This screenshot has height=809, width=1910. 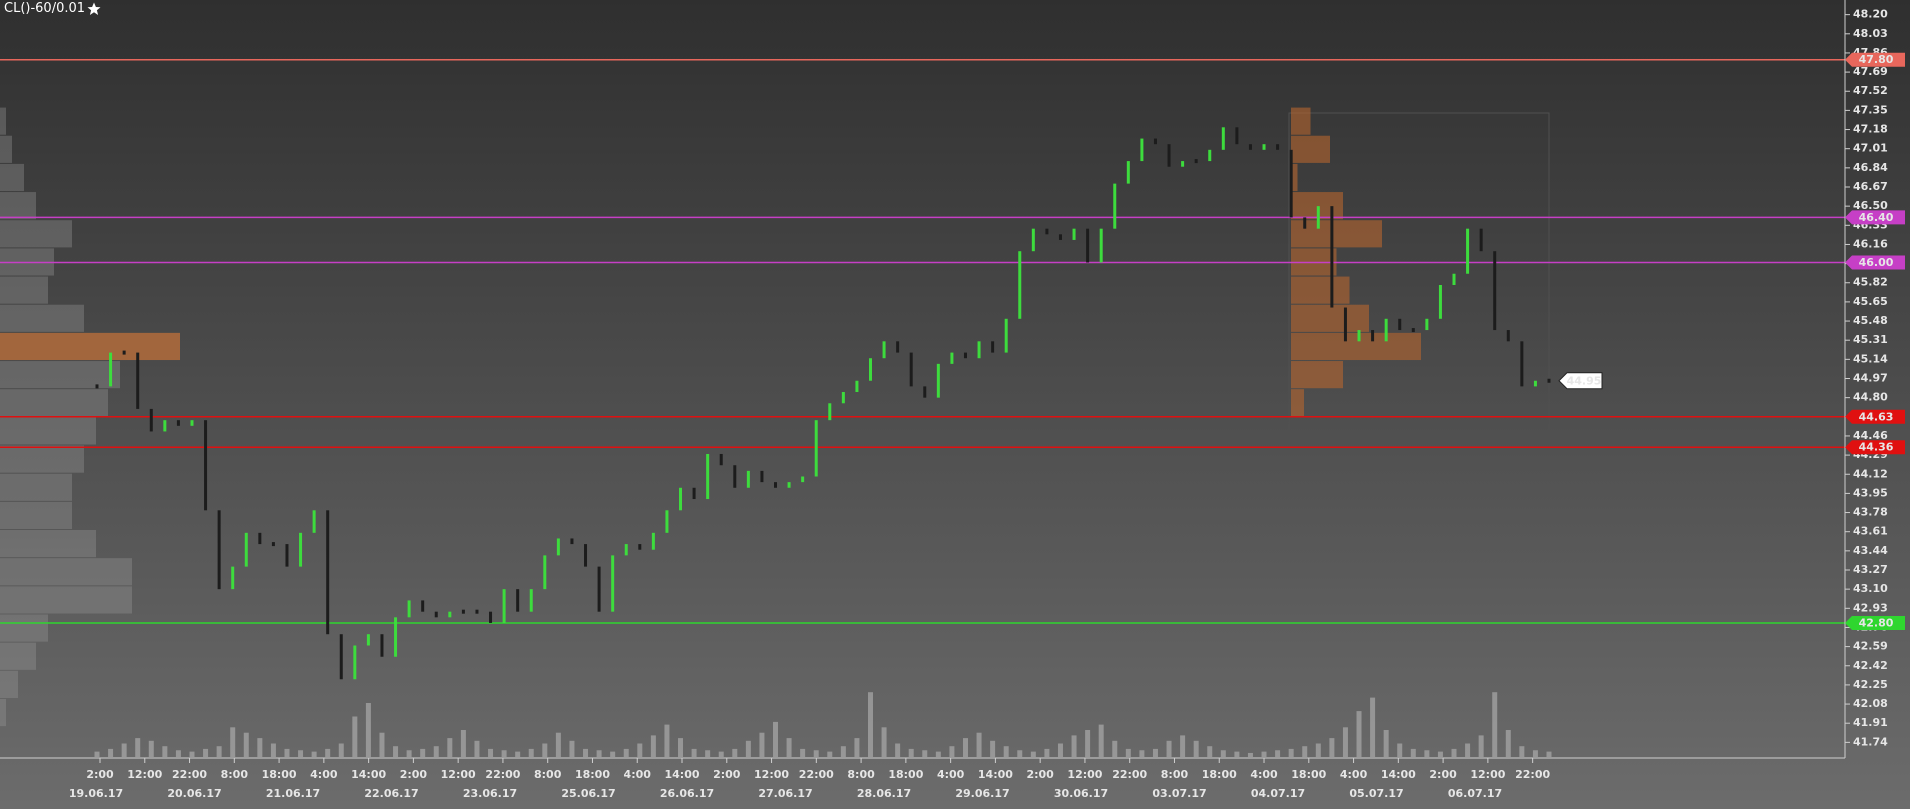 I want to click on x-date-label: 28.06.17, so click(x=884, y=793).